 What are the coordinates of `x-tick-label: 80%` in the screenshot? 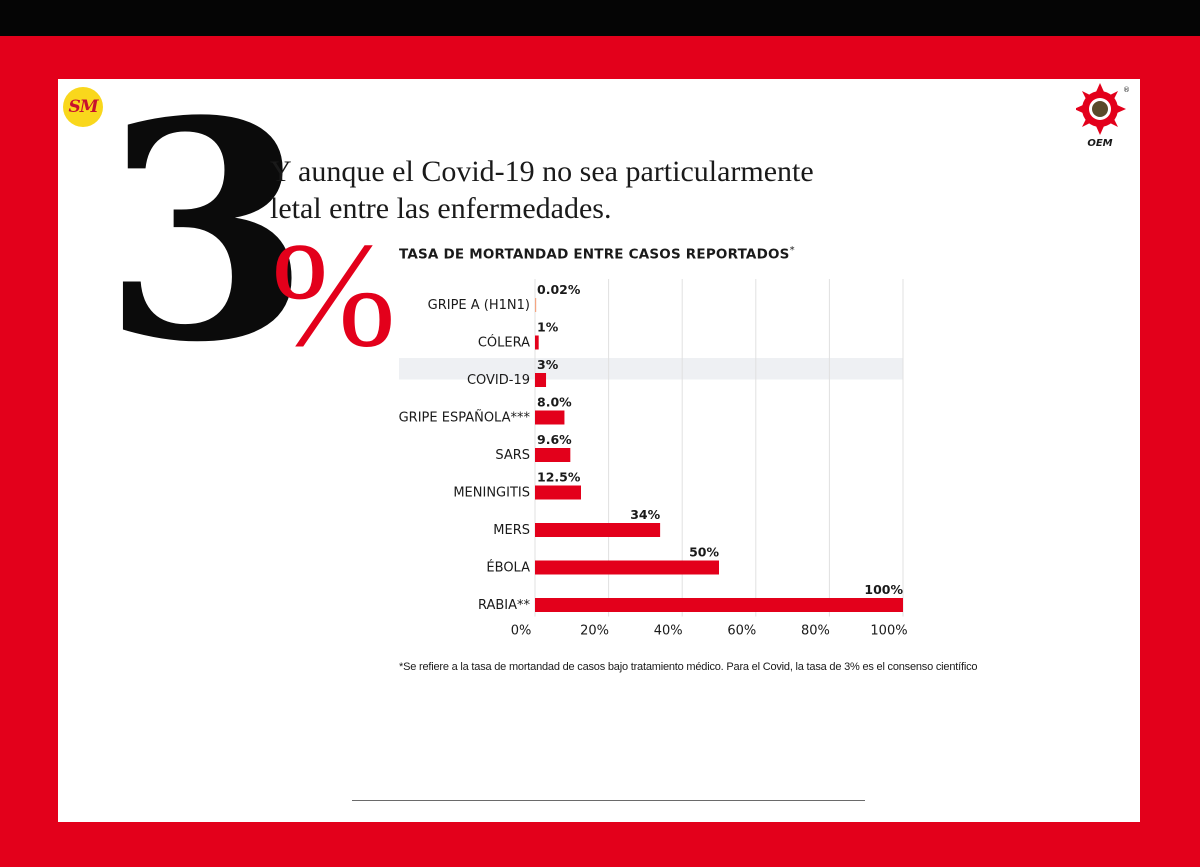 It's located at (815, 631).